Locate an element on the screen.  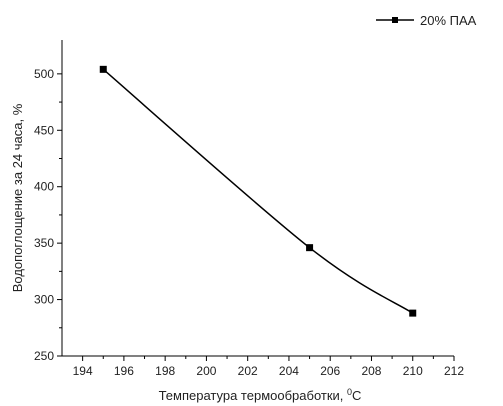
x-axis-title-sup: 0 is located at coordinates (349, 392).